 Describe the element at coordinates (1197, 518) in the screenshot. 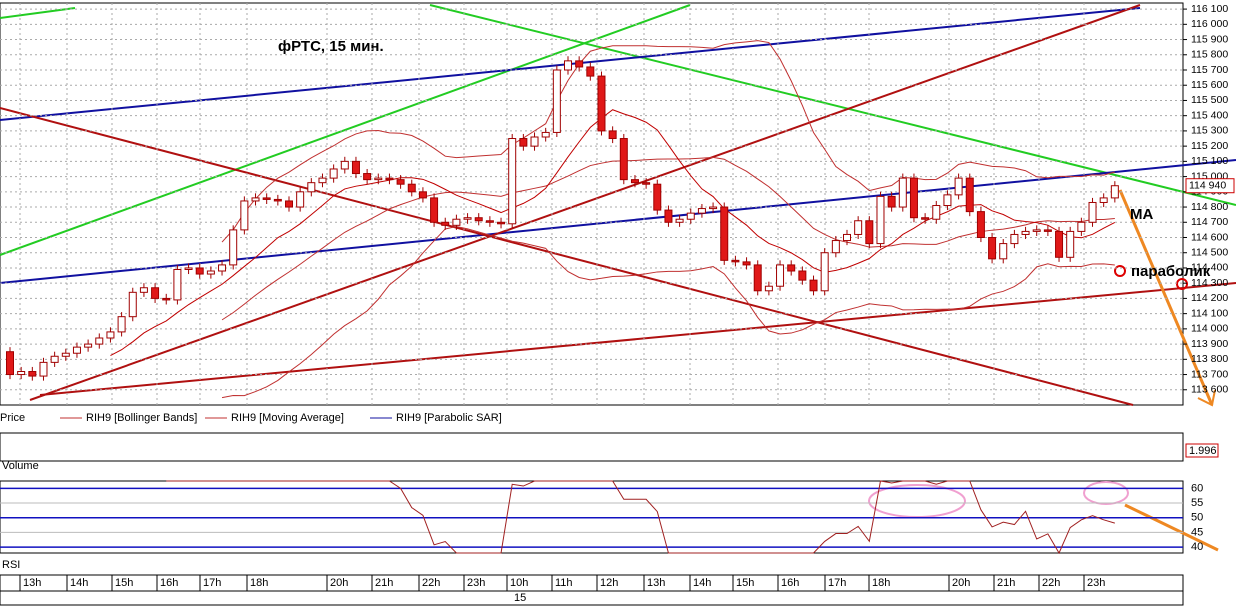

I see `rsi-tick-label: 50` at that location.